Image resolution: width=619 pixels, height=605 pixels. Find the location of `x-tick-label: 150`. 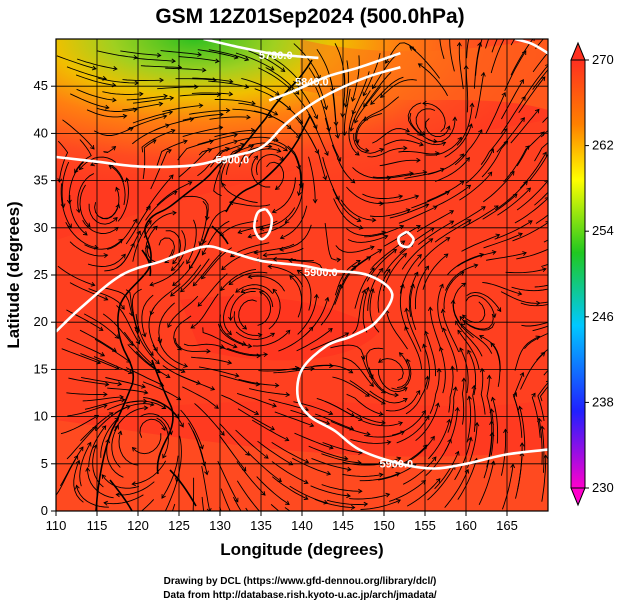

x-tick-label: 150 is located at coordinates (384, 525).